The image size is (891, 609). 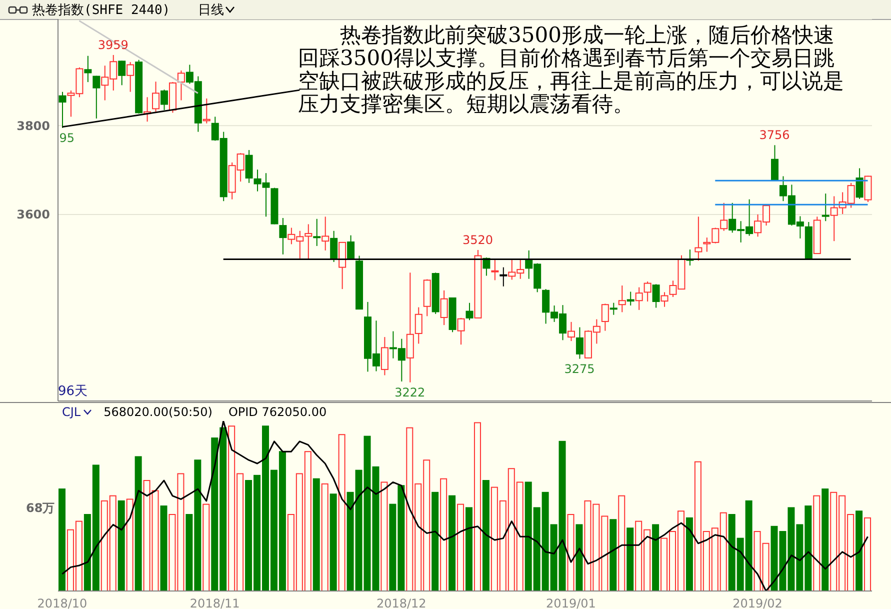 What do you see at coordinates (158, 412) in the screenshot?
I see `text: 568020.00(50:50)` at bounding box center [158, 412].